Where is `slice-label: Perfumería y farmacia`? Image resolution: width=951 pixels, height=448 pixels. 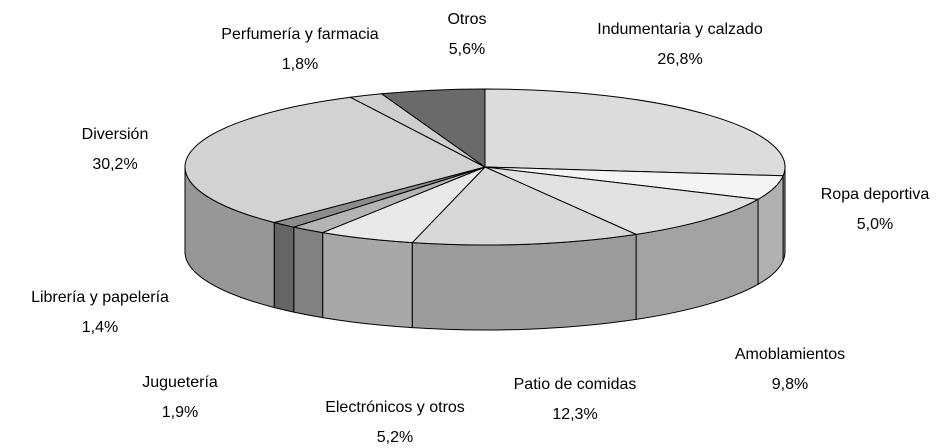
slice-label: Perfumería y farmacia is located at coordinates (299, 34).